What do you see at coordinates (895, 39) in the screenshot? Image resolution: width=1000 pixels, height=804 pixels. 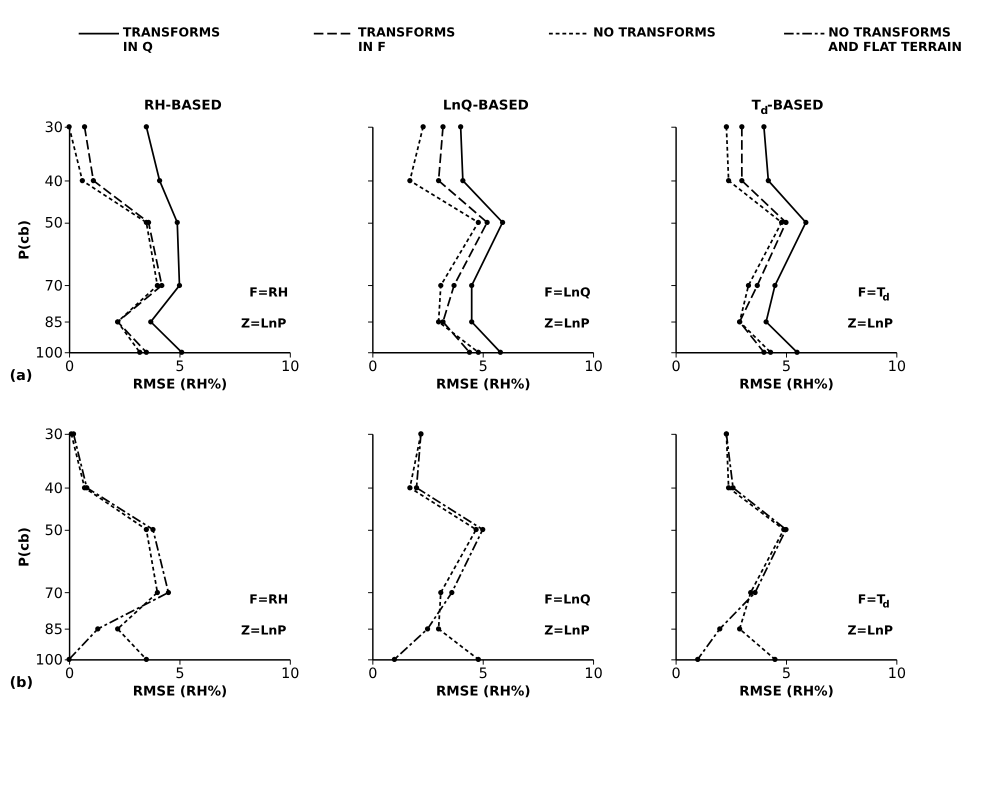 I see `legend-label: NO TRANSFORMS AND FLAT TERRAIN` at bounding box center [895, 39].